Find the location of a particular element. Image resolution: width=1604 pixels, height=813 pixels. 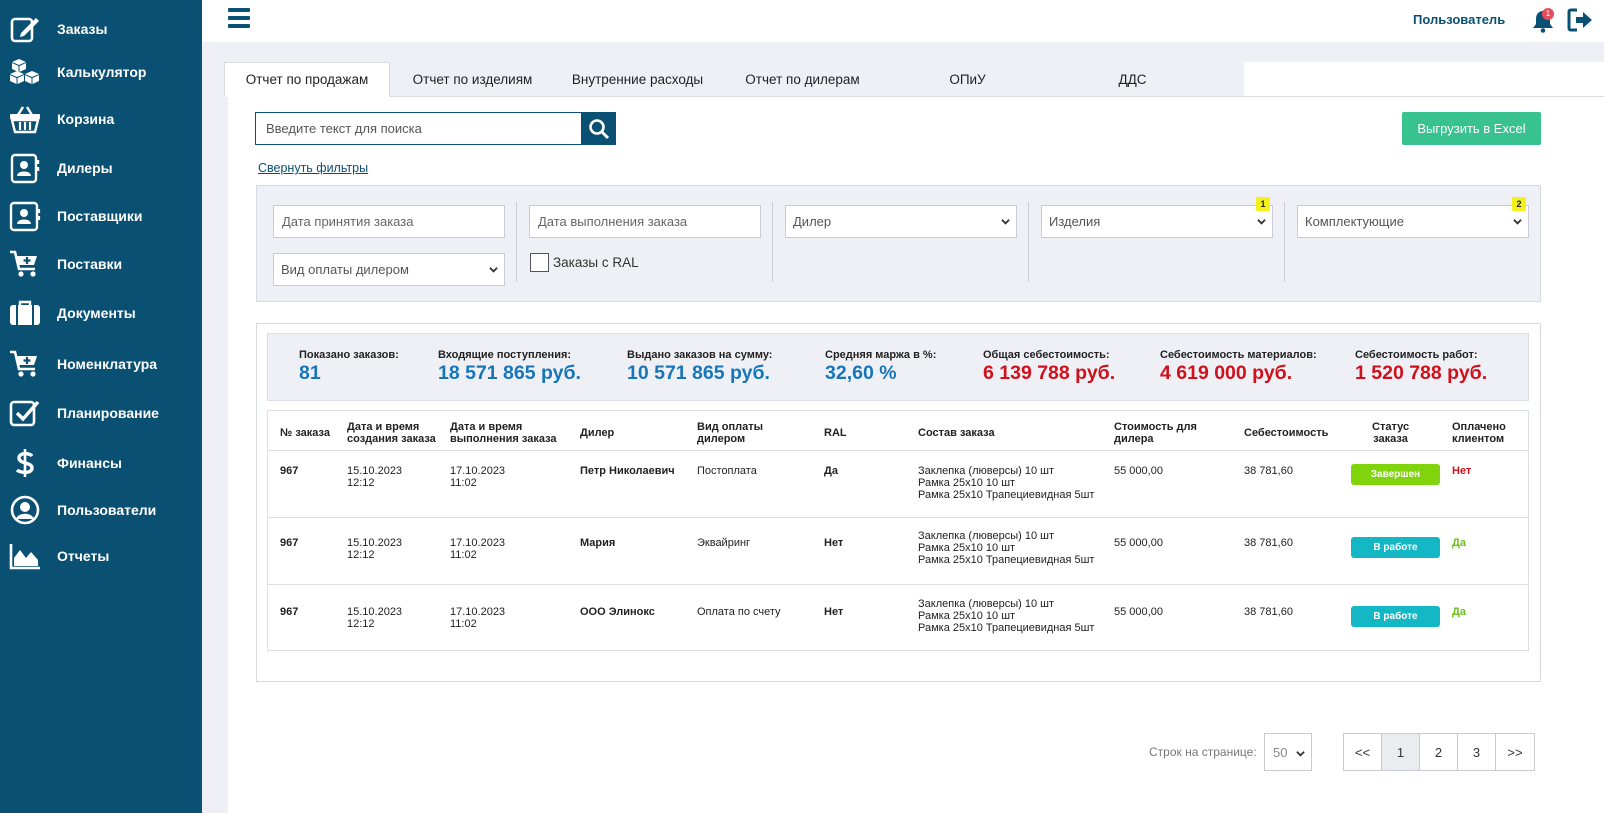

paid-value: Да is located at coordinates (1459, 543).